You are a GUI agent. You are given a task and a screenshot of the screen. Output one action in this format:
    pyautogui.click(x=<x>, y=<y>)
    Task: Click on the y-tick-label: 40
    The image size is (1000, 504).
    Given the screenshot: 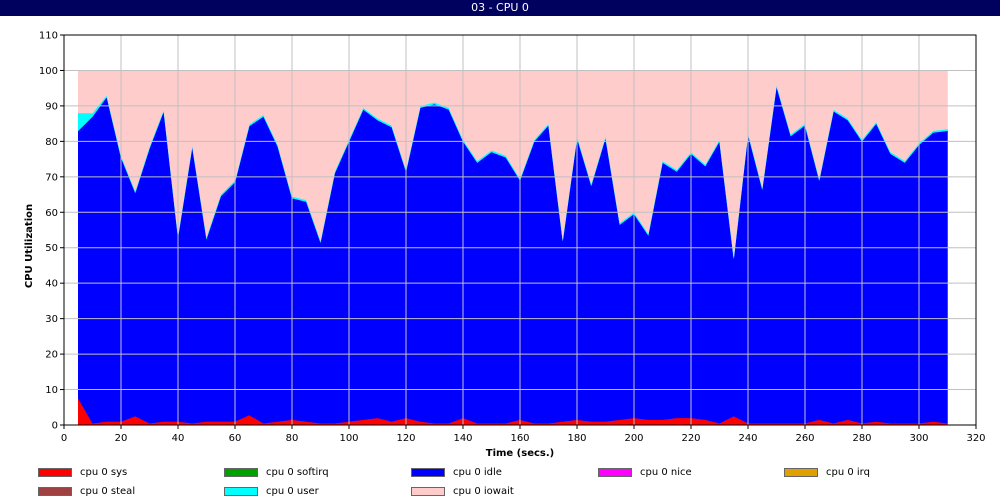 What is the action you would take?
    pyautogui.click(x=51, y=284)
    